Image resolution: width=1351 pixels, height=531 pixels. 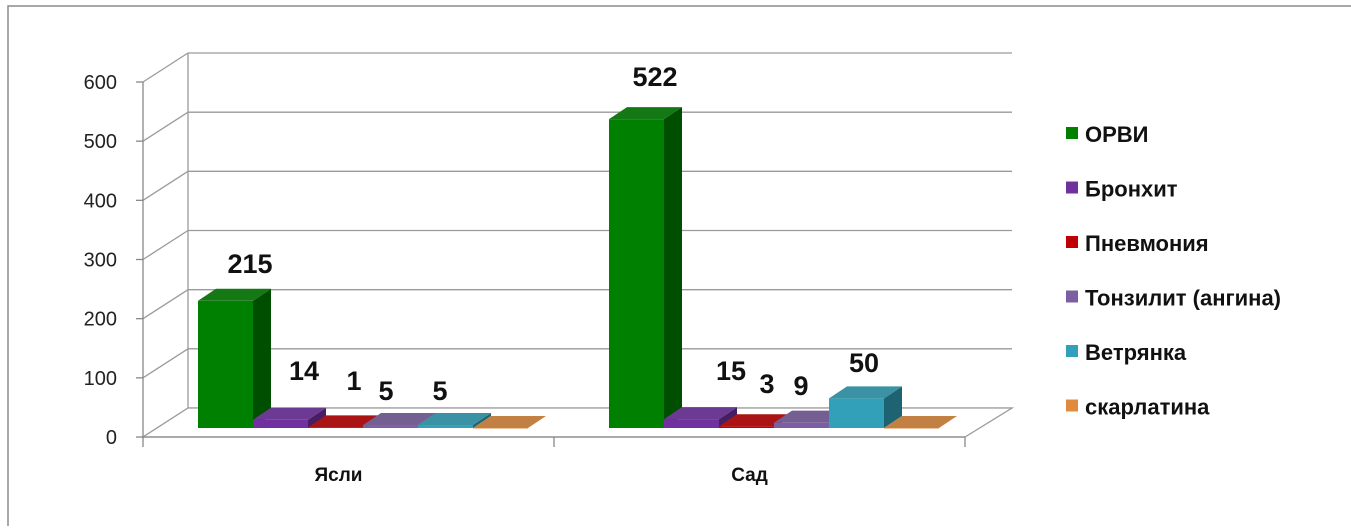 I want to click on data-label: 215, so click(x=249, y=264).